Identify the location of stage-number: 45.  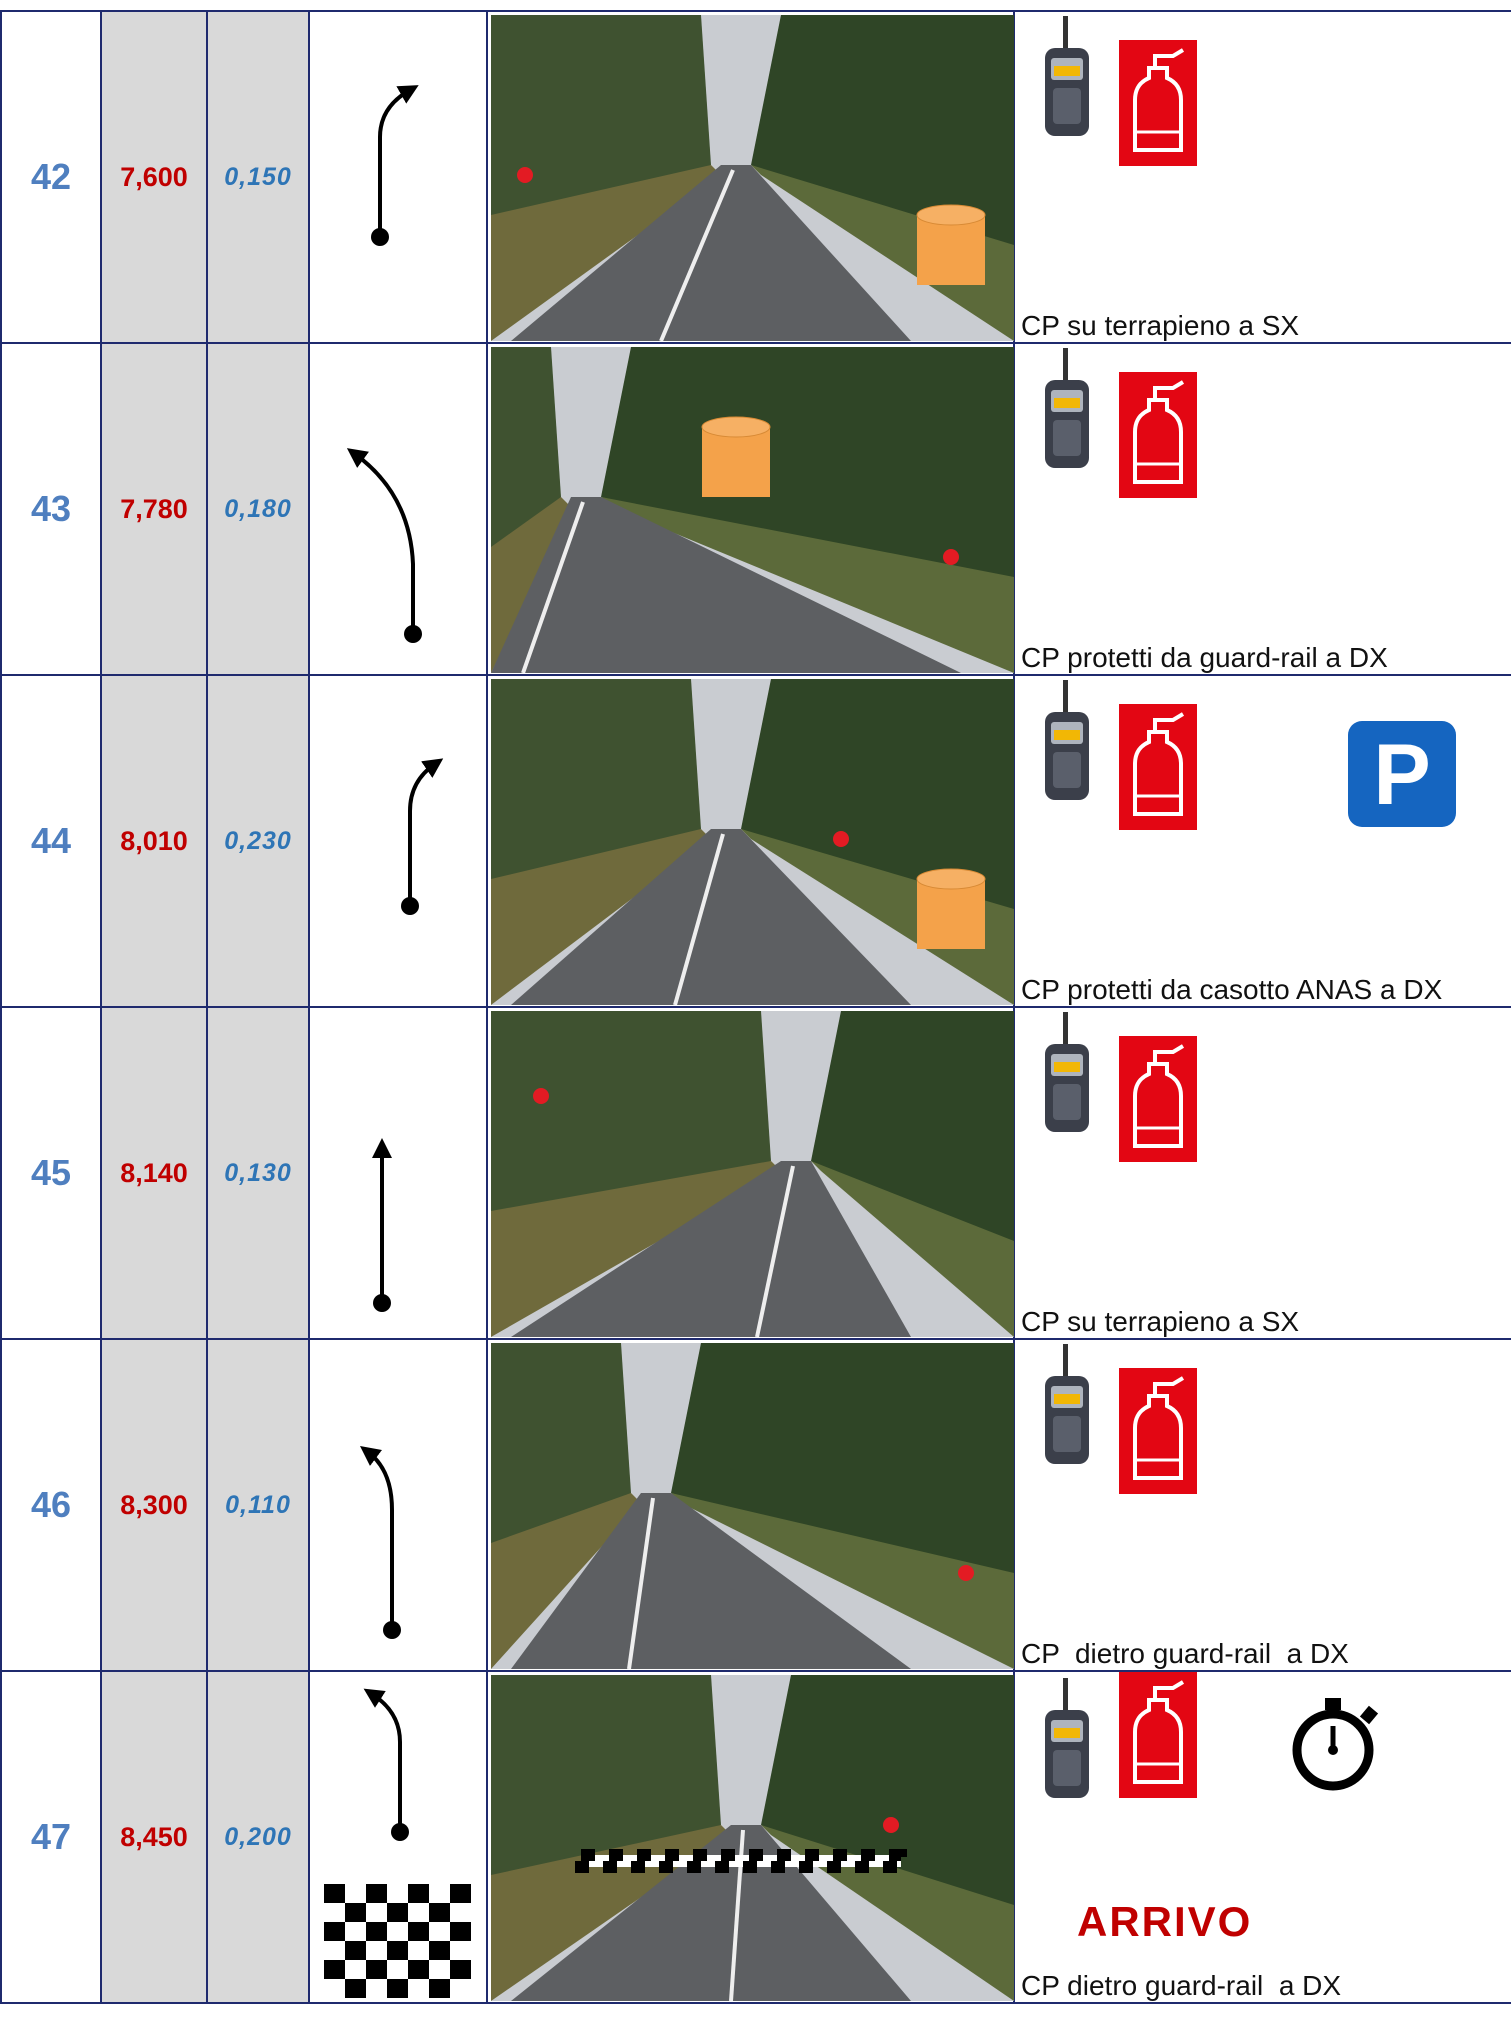
(51, 1173).